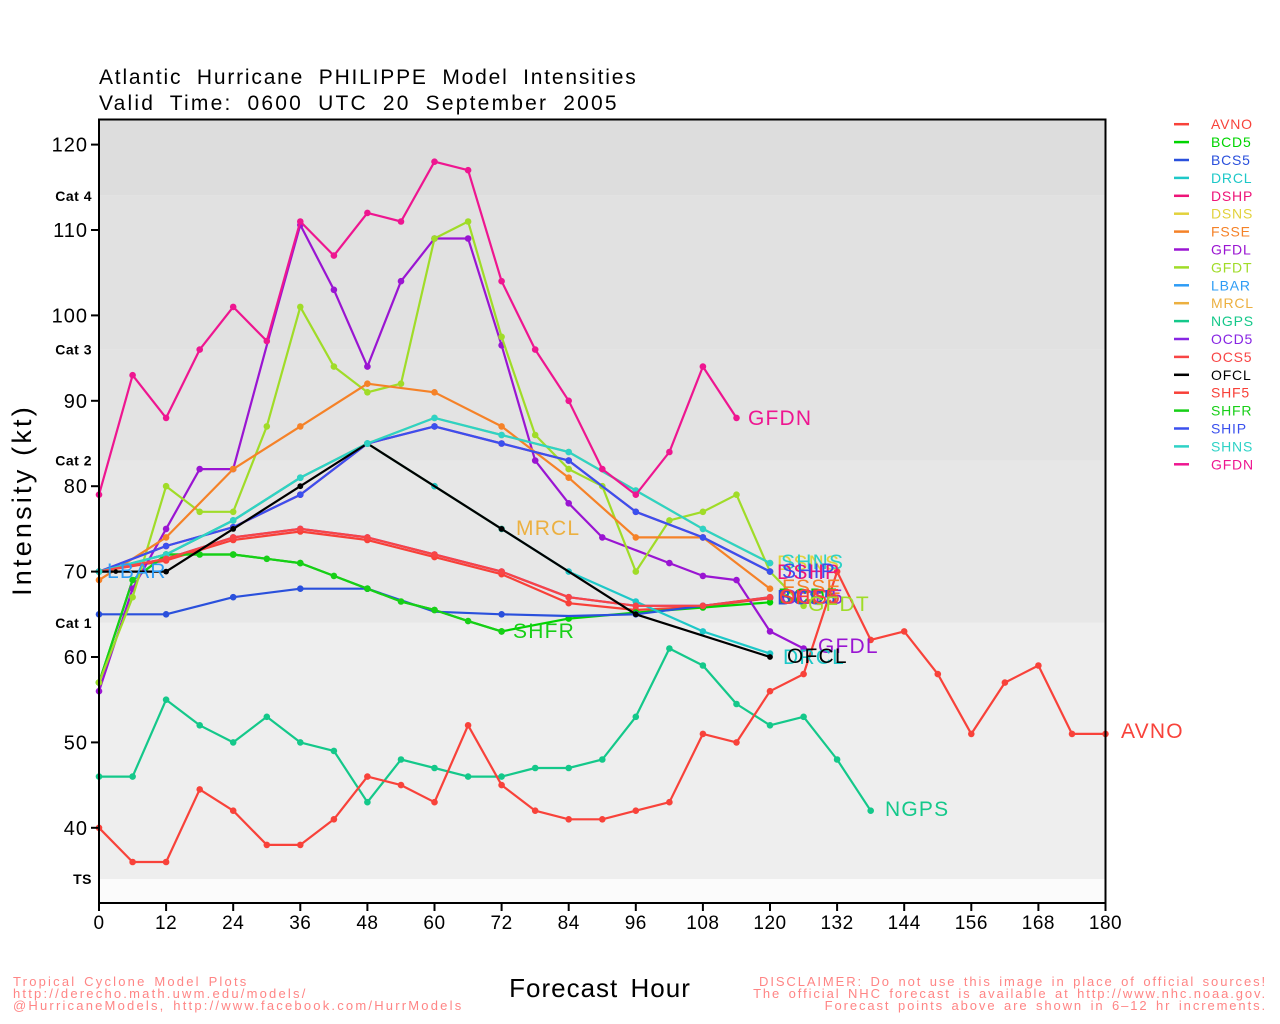 This screenshot has width=1280, height=1024. What do you see at coordinates (76, 402) in the screenshot?
I see `svg-text: 90` at bounding box center [76, 402].